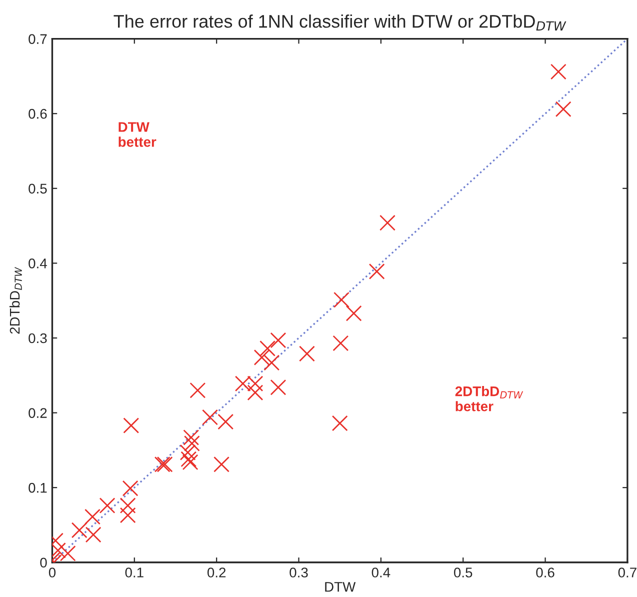 The image size is (637, 597). I want to click on annotation: 2DTbD$_{DTW}$ better, so click(489, 399).